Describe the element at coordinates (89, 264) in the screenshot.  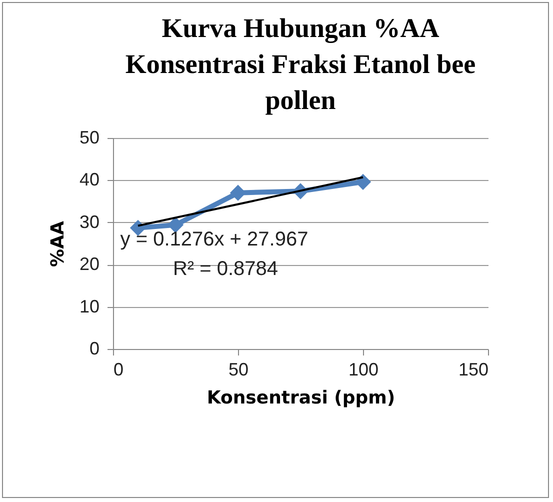
I see `y-tick-label: 20` at that location.